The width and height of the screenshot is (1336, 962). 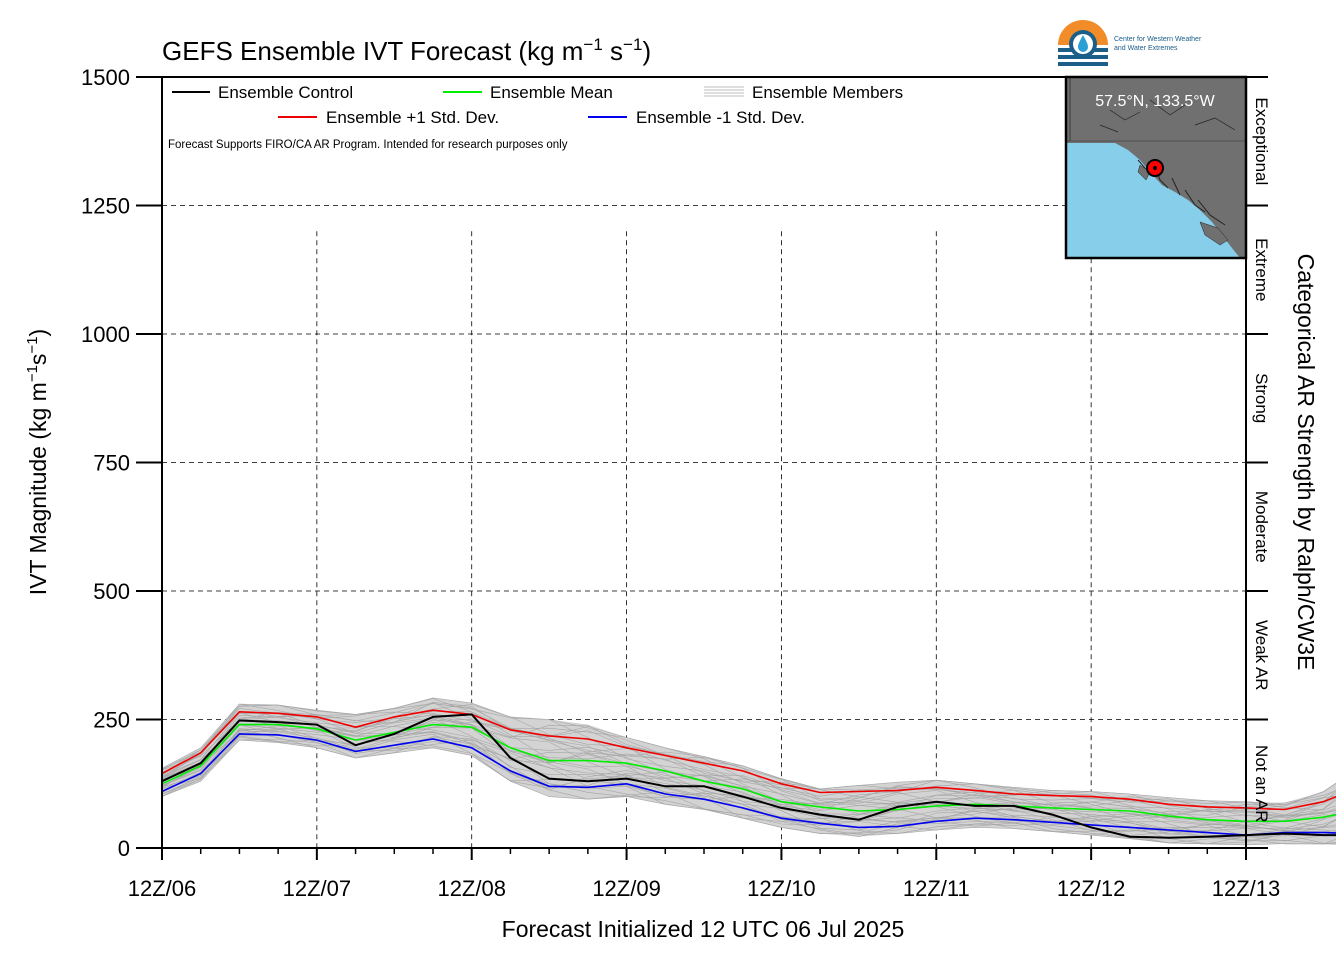 I want to click on legend-label-members: Ensemble Members, so click(x=827, y=92).